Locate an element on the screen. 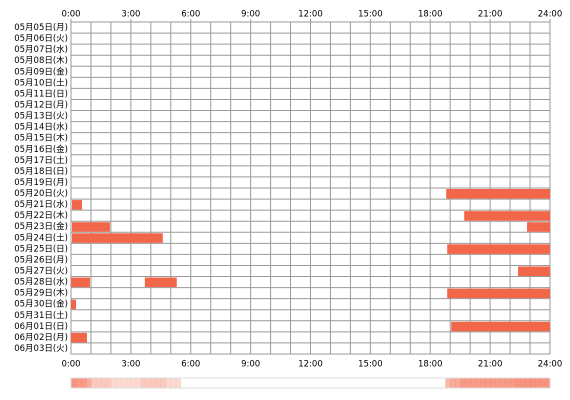  row-label: 05月19日(月) is located at coordinates (41, 183).